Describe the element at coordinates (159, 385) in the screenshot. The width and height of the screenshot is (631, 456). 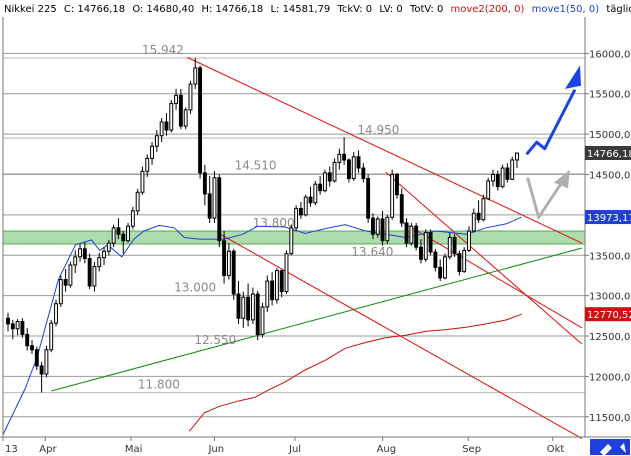
I see `level-label: 11.800` at that location.